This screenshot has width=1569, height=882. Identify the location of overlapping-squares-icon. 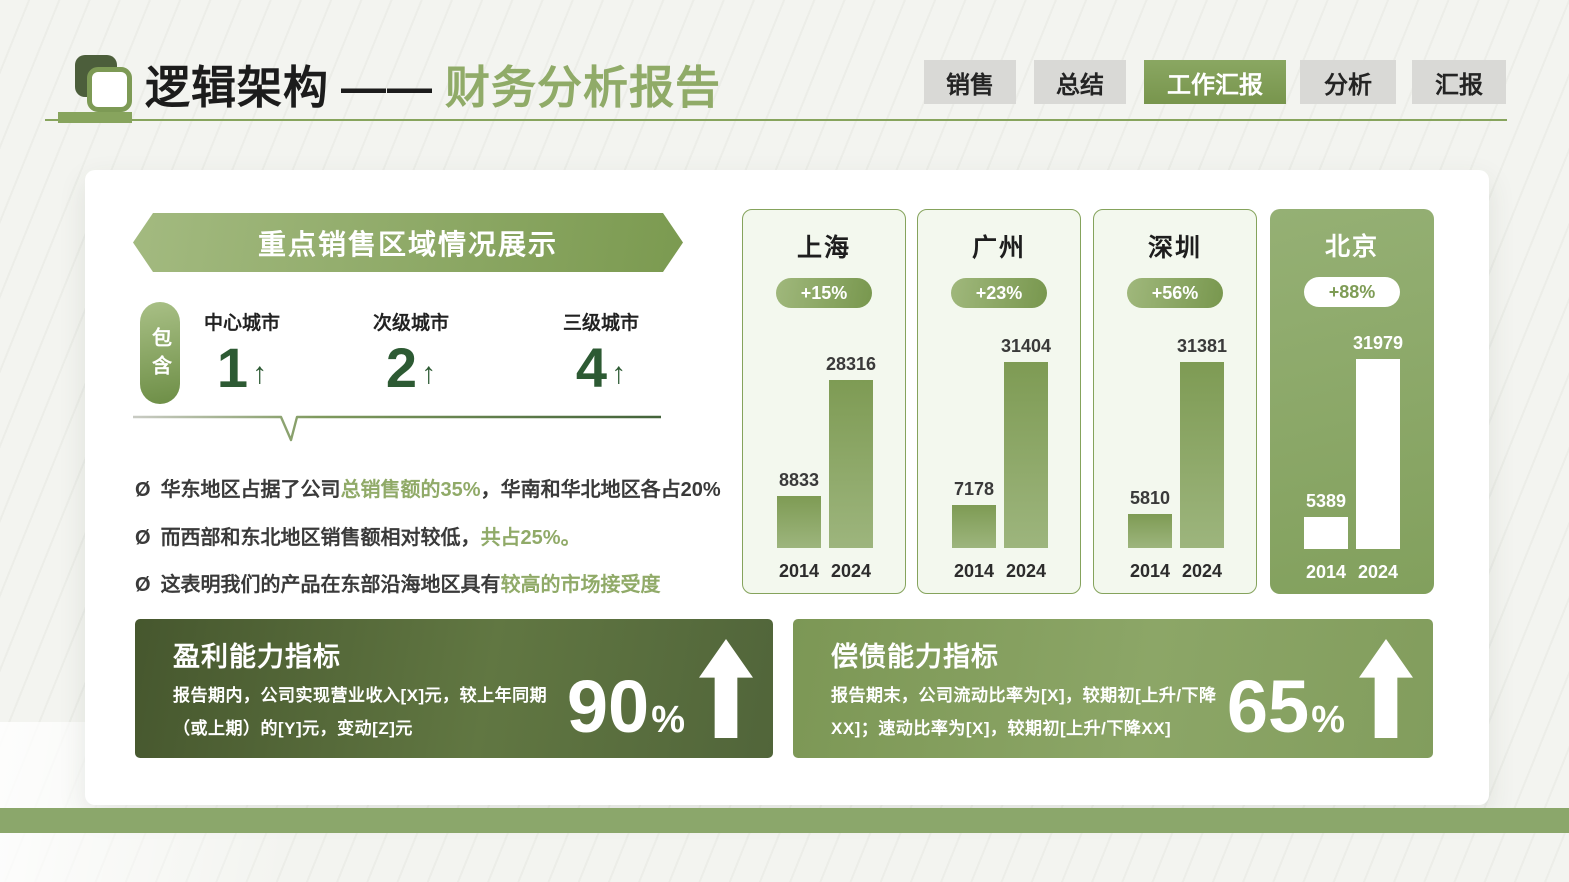
(105, 84).